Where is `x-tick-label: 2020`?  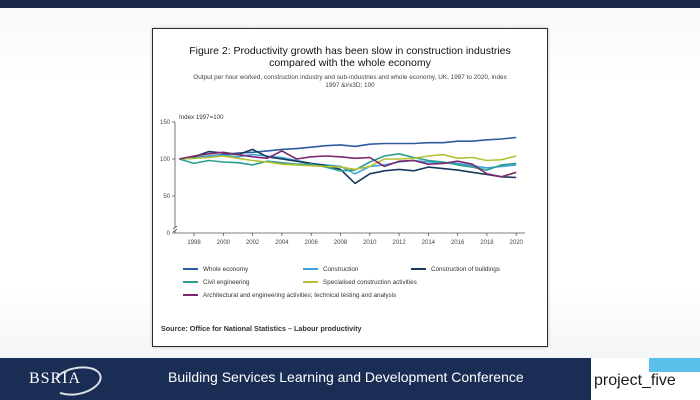 x-tick-label: 2020 is located at coordinates (517, 243).